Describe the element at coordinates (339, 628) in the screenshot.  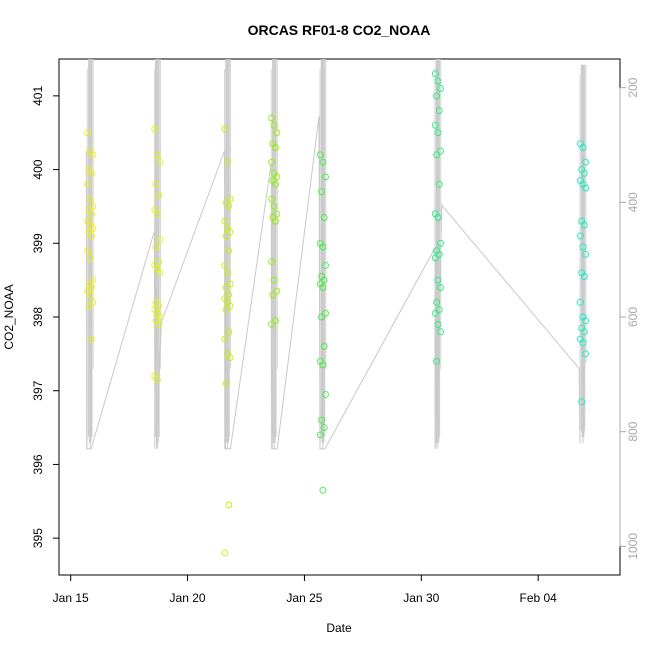
I see `x-axis-label: Date` at that location.